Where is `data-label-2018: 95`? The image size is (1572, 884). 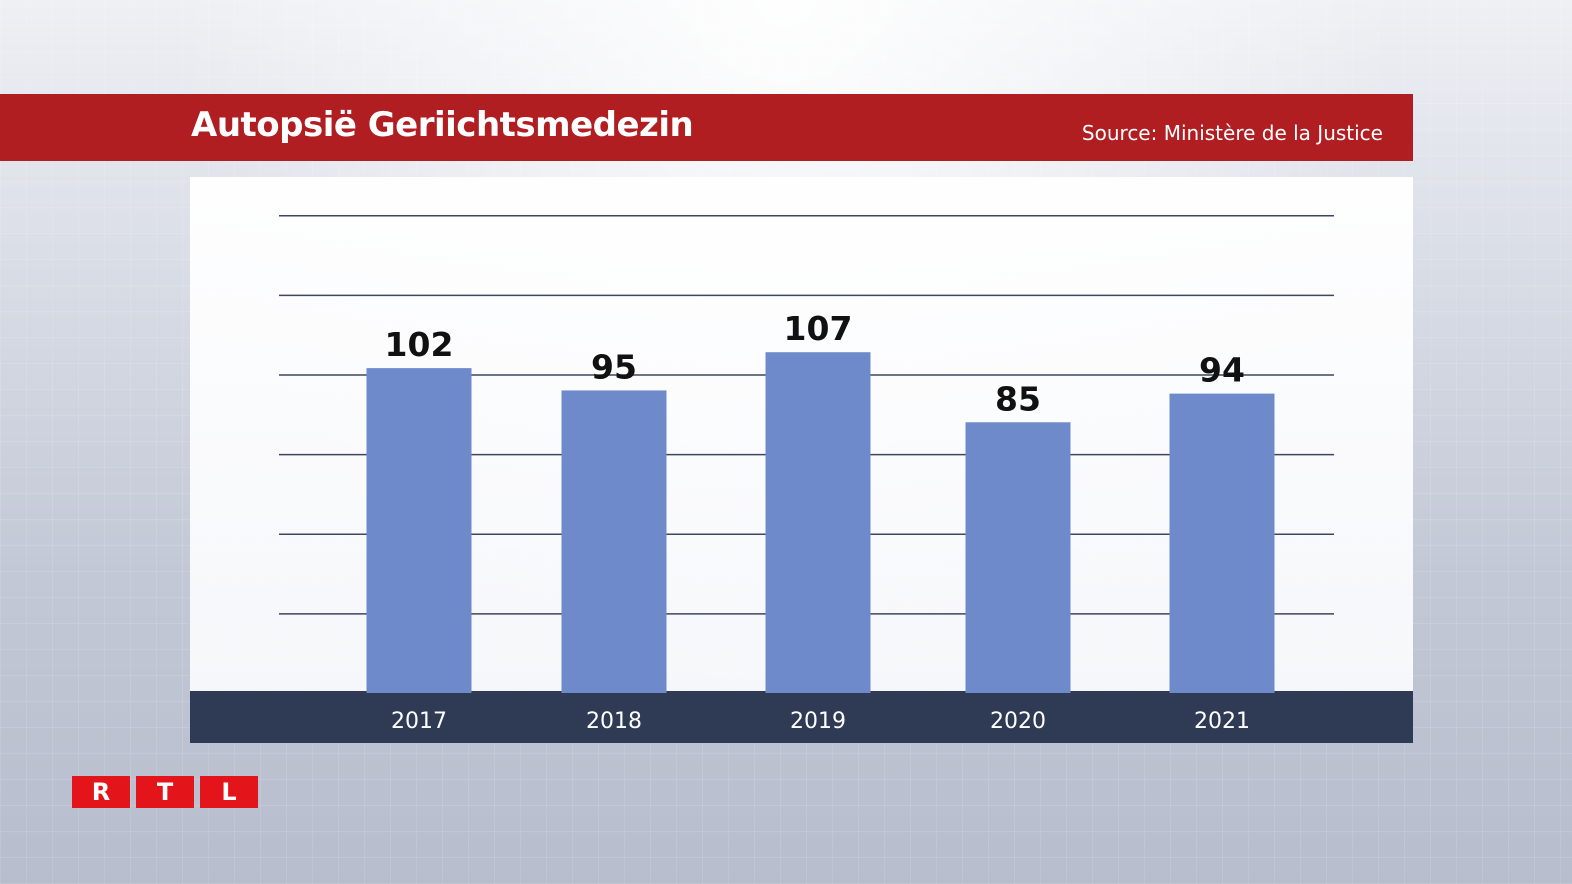
data-label-2018: 95 is located at coordinates (614, 366).